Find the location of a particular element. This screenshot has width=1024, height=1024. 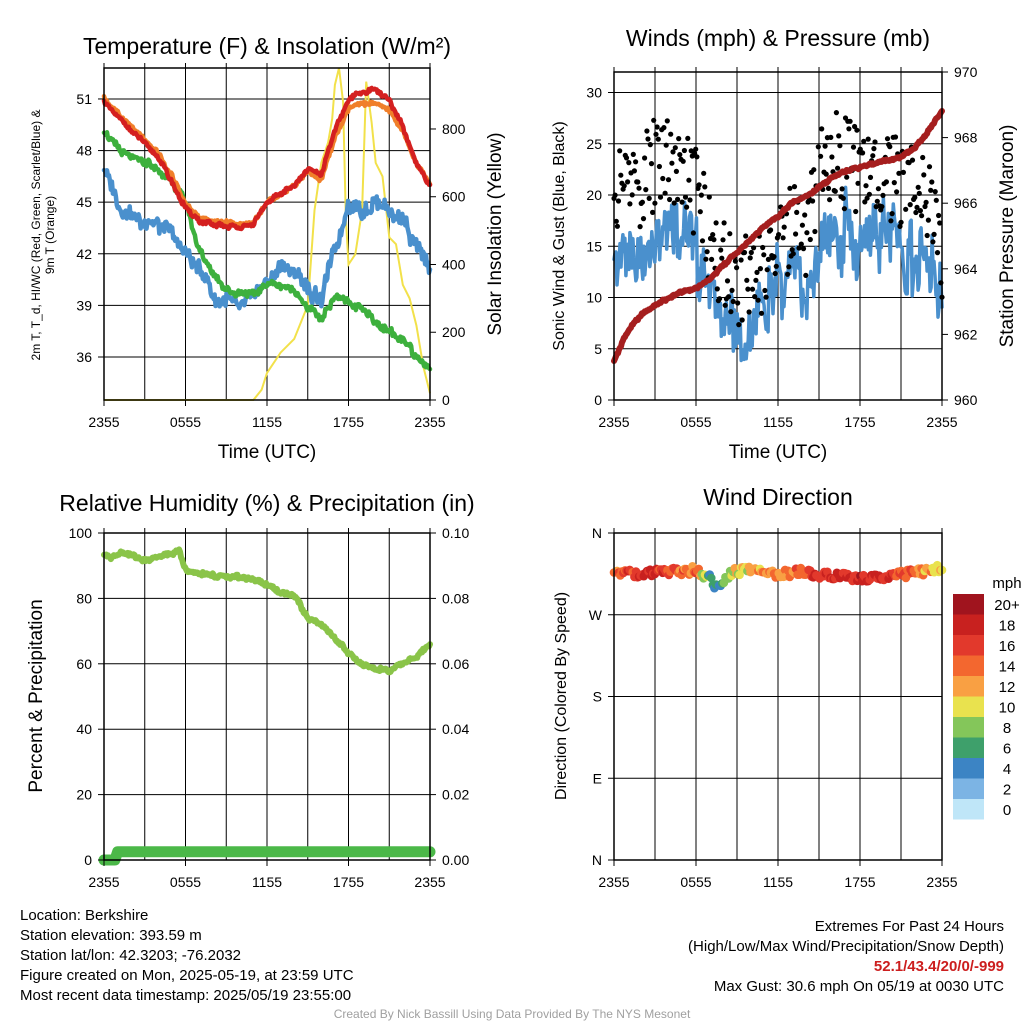

x-tick-label: 1755 is located at coordinates (859, 882).